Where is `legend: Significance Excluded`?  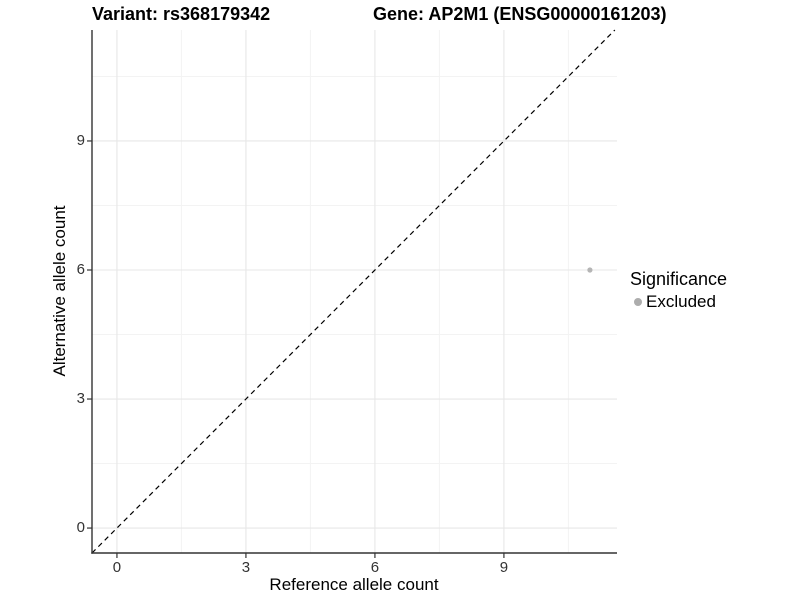
legend: Significance Excluded is located at coordinates (678, 290).